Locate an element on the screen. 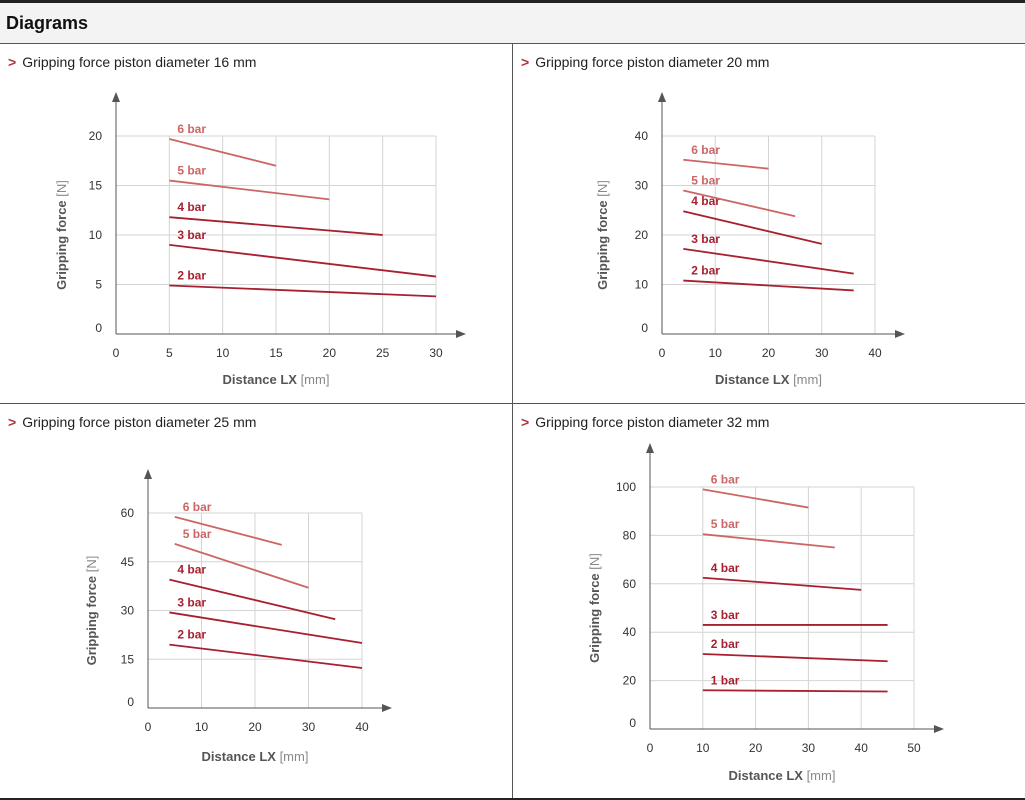 This screenshot has width=1025, height=800. series-label: 1 bar is located at coordinates (725, 680).